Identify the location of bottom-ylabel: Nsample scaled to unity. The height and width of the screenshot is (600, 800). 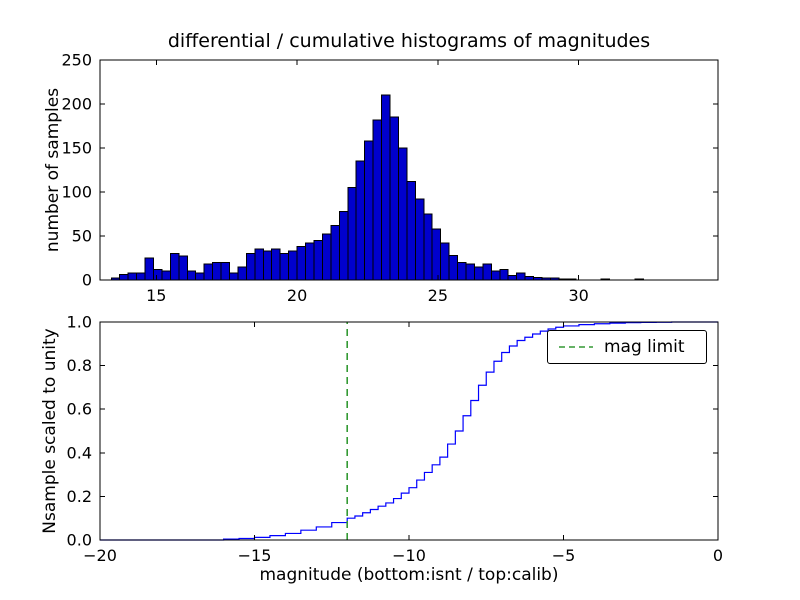
(50, 431).